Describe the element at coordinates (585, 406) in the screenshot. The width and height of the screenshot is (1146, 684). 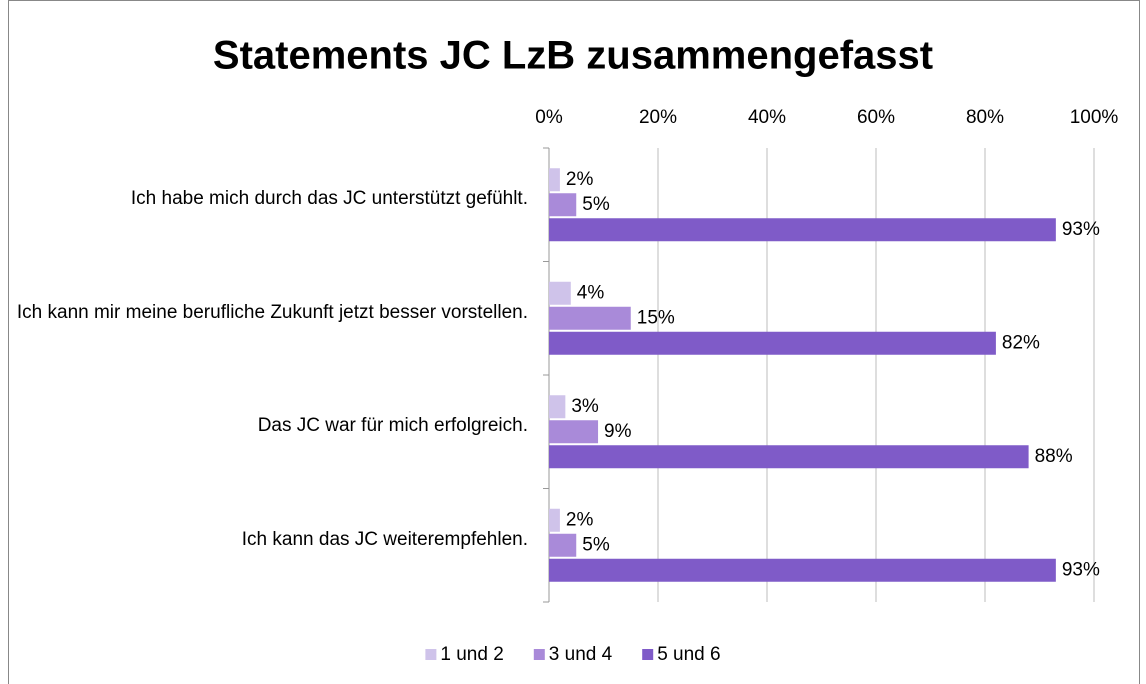
I see `data-label: 3%` at that location.